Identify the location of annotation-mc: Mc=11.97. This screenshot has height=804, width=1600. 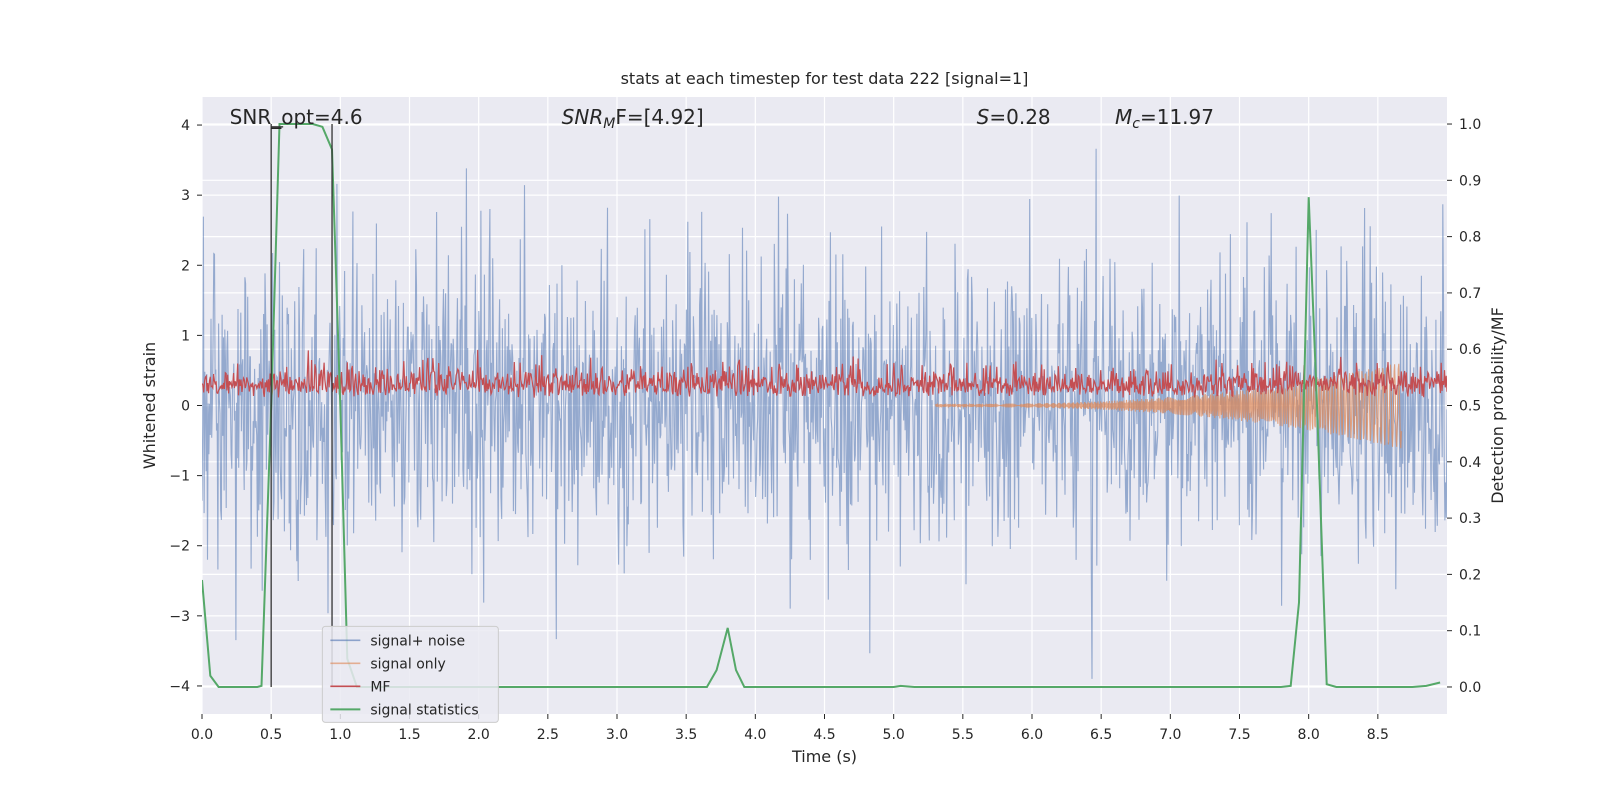
(1164, 118).